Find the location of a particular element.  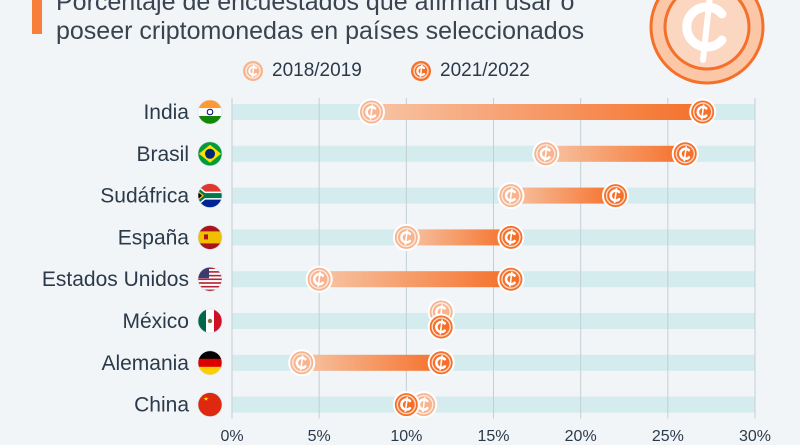

crypto-coin-icon is located at coordinates (707, 42).